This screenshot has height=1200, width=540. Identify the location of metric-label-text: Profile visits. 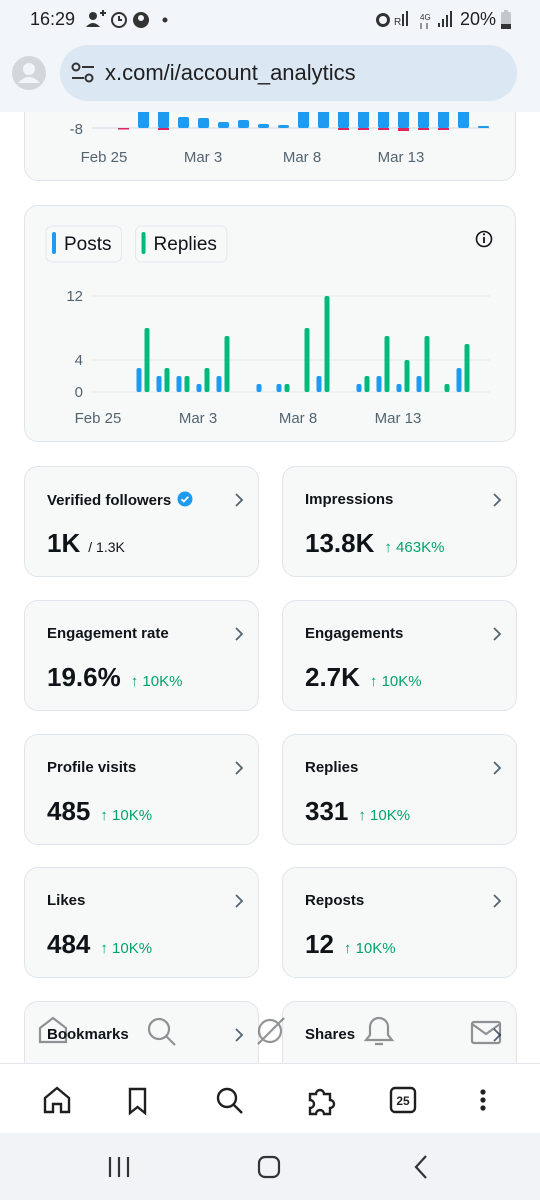
(92, 767).